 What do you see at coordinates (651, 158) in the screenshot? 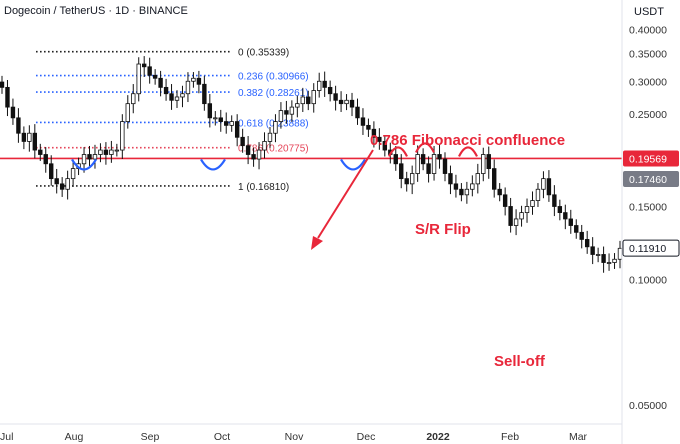
I see `price-tag-box` at bounding box center [651, 158].